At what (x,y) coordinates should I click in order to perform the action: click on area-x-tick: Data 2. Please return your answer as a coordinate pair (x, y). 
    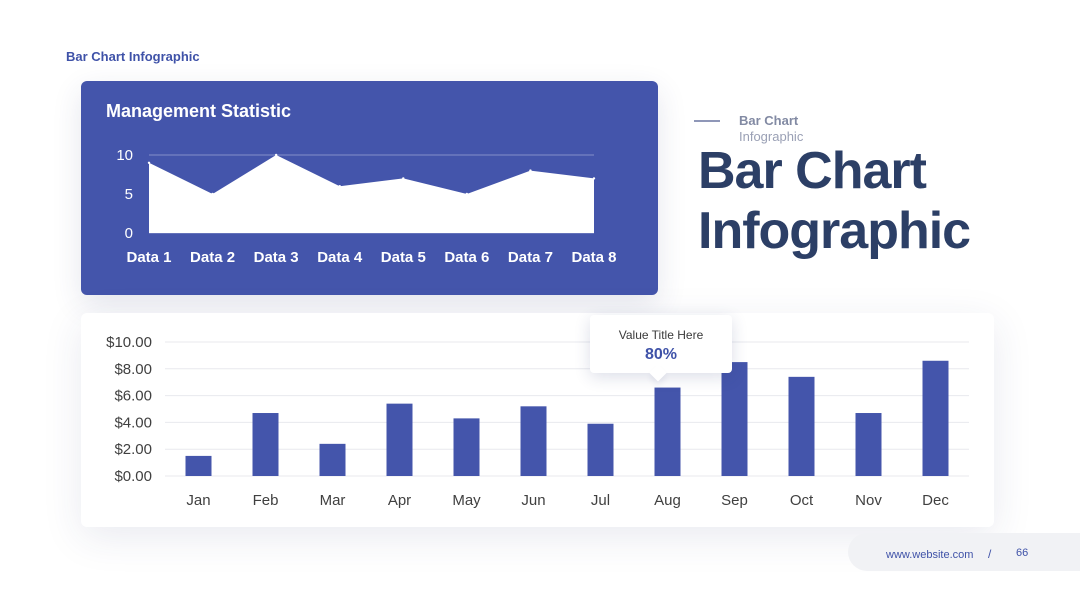
    Looking at the image, I should click on (212, 257).